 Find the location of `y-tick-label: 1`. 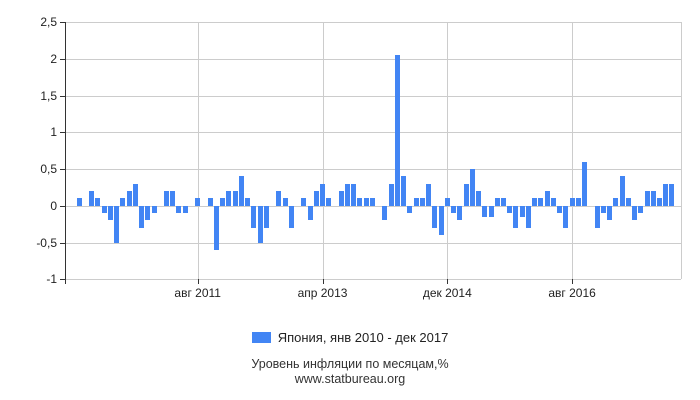

y-tick-label: 1 is located at coordinates (53, 132).